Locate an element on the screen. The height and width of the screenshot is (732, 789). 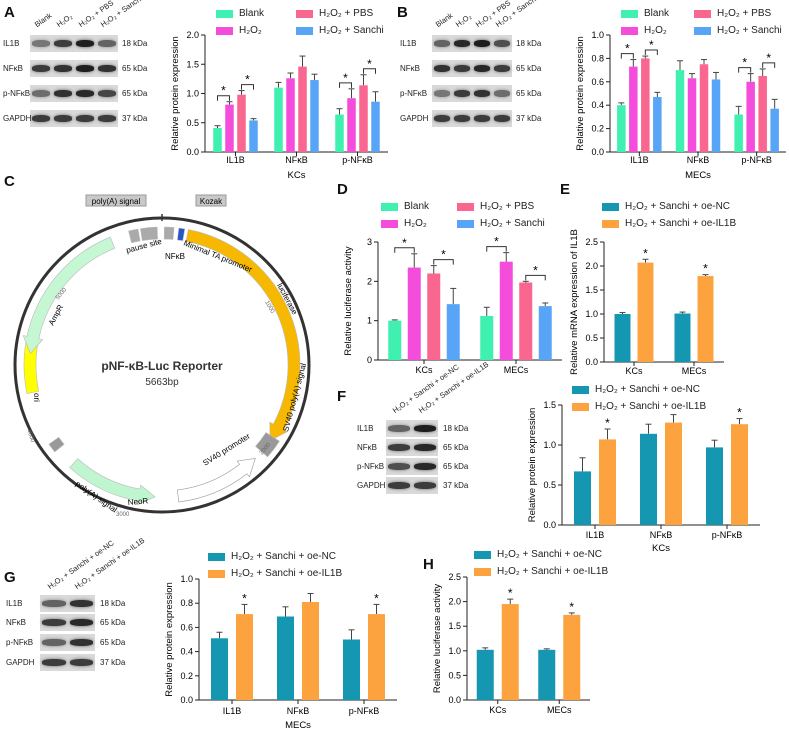
legend-label: H₂O₂ + Sanchi + oe-IL1B is located at coordinates (681, 223).